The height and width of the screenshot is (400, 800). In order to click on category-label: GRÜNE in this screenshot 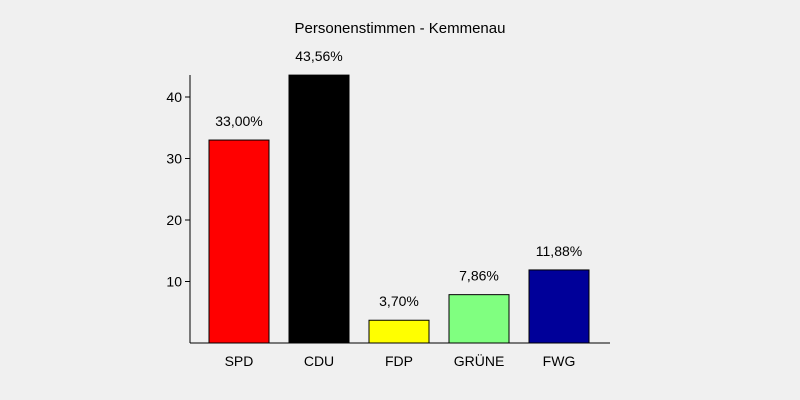, I will do `click(479, 360)`.